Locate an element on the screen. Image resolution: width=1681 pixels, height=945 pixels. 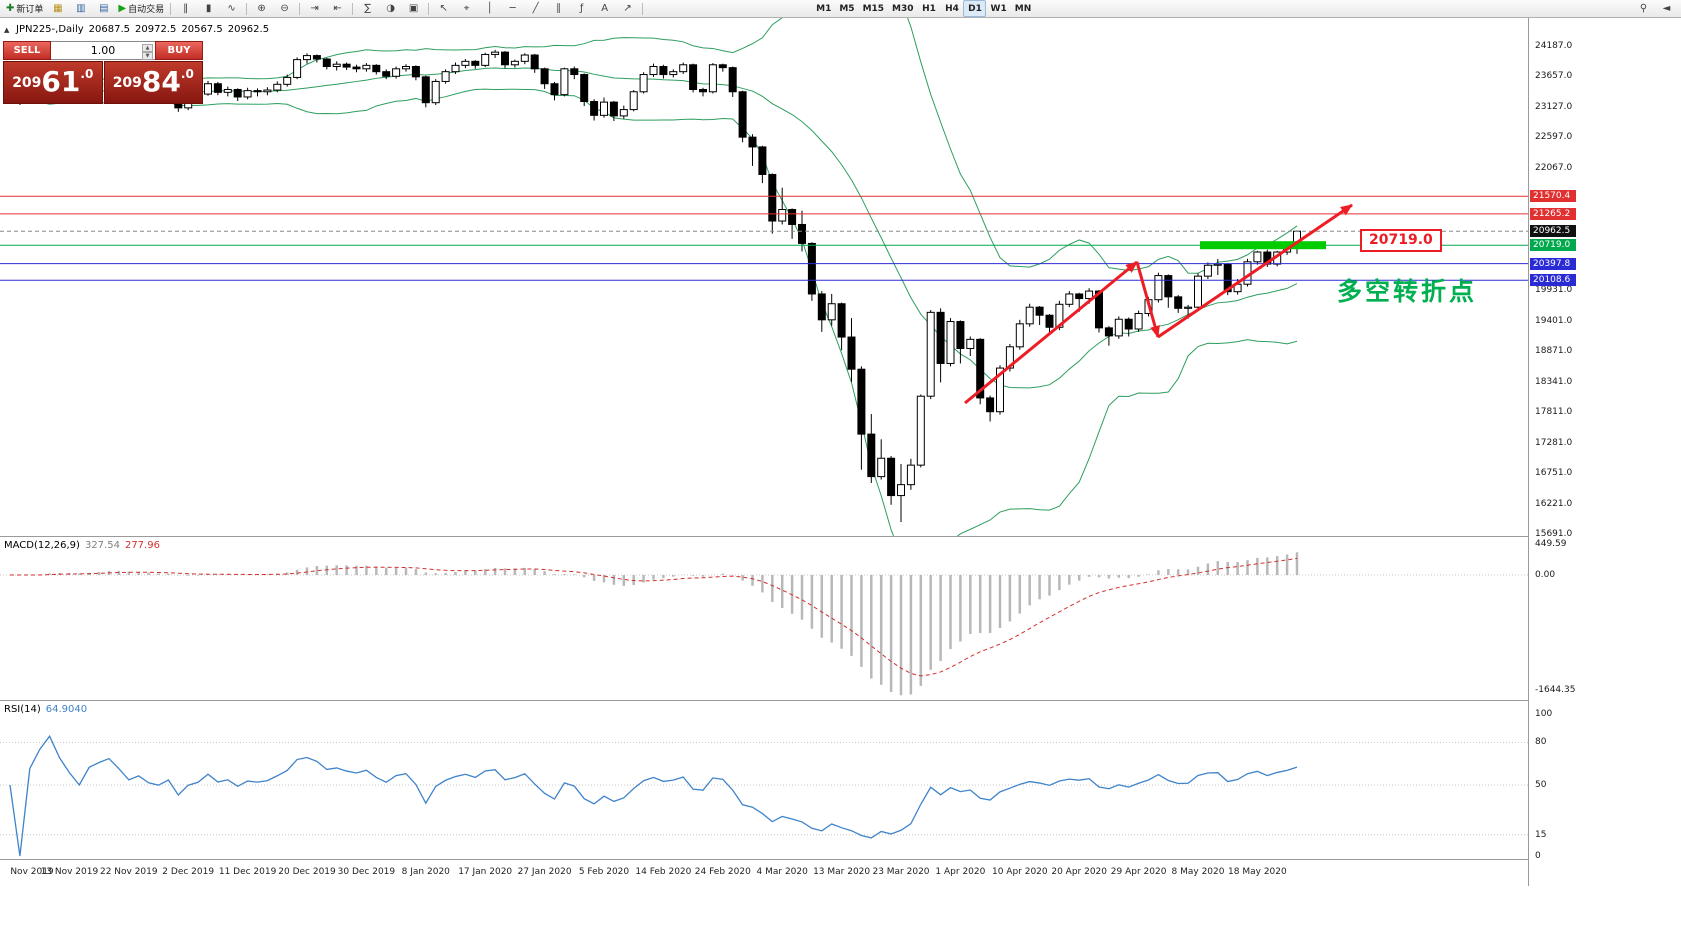
sell-price: 209 61.0 is located at coordinates (53, 82).